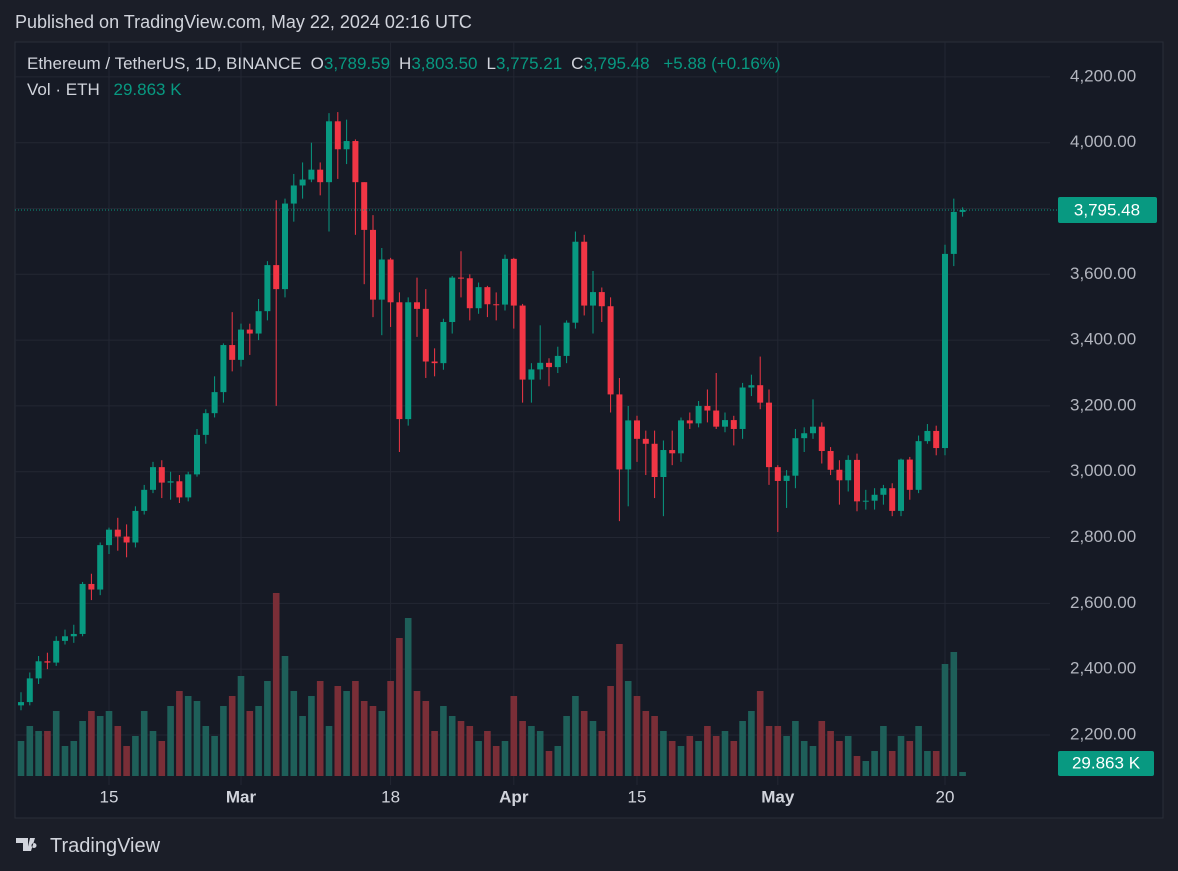 This screenshot has height=871, width=1178. What do you see at coordinates (105, 846) in the screenshot?
I see `brand: TradingView` at bounding box center [105, 846].